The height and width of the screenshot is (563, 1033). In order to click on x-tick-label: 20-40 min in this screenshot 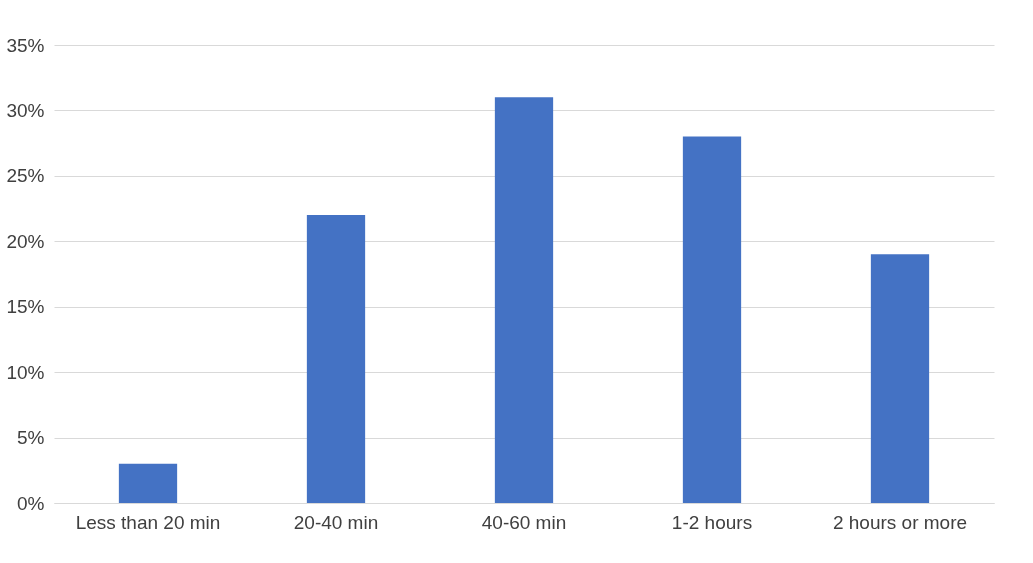, I will do `click(336, 522)`.